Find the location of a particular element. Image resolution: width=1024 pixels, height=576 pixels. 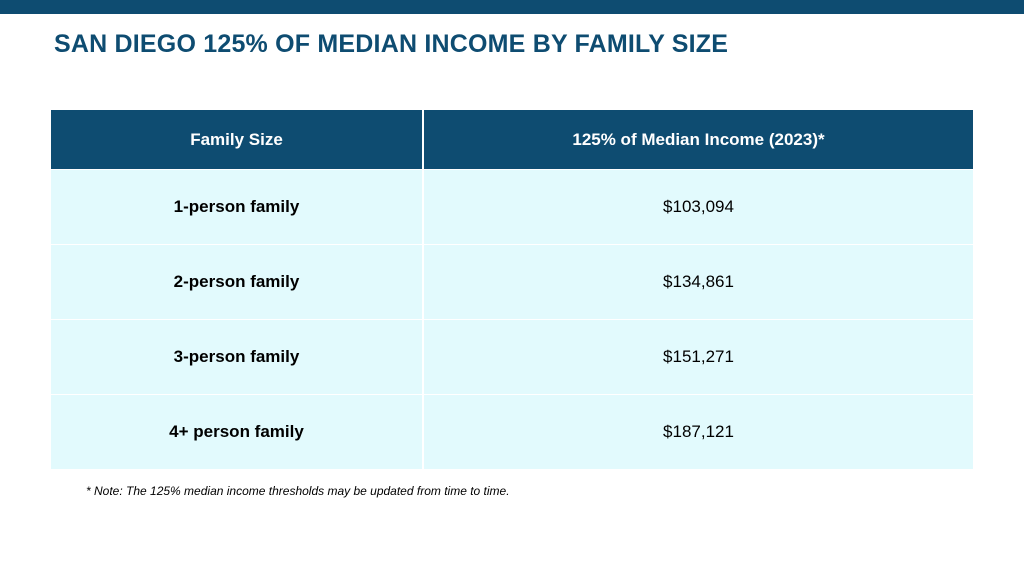

income-cell: $134,861 is located at coordinates (698, 282).